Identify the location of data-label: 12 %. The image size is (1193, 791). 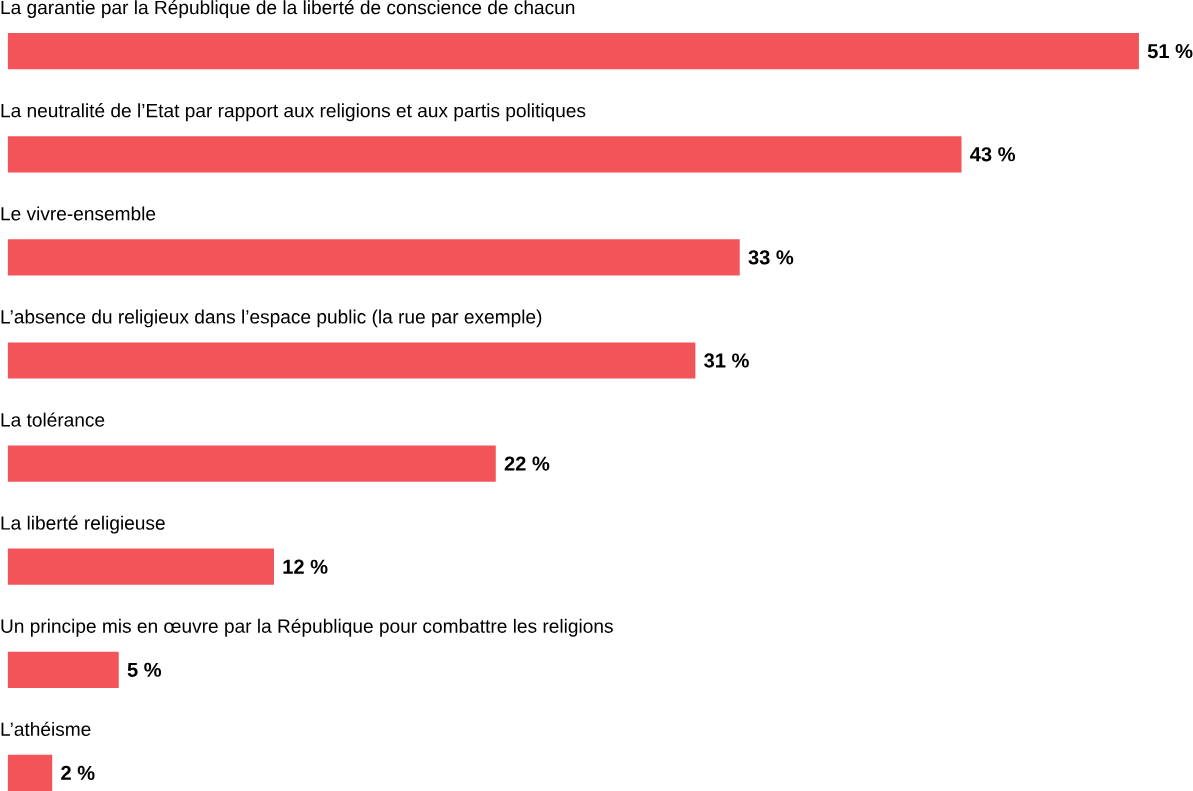
(305, 566).